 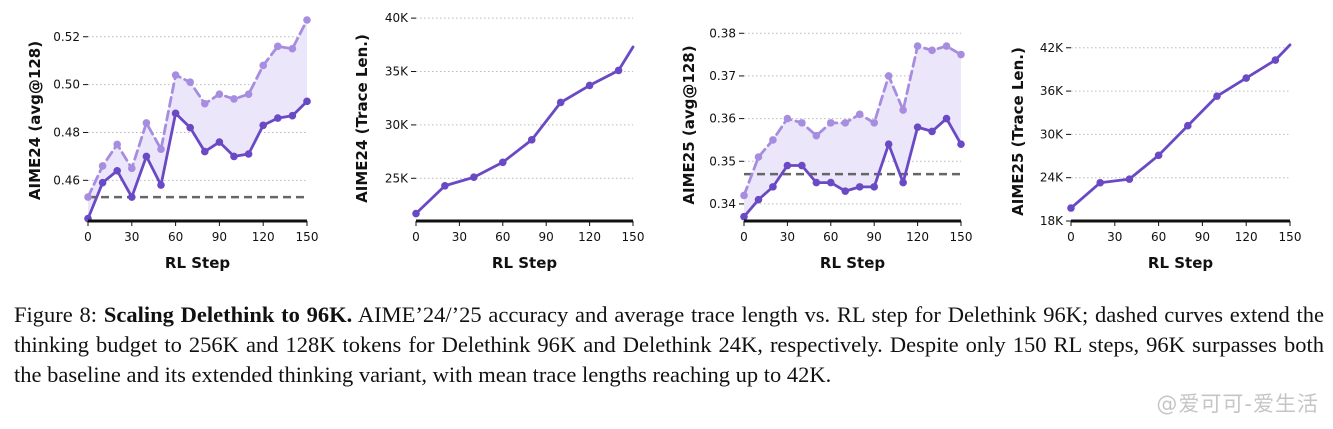 I want to click on y-tick-label: 0.38, so click(x=722, y=33).